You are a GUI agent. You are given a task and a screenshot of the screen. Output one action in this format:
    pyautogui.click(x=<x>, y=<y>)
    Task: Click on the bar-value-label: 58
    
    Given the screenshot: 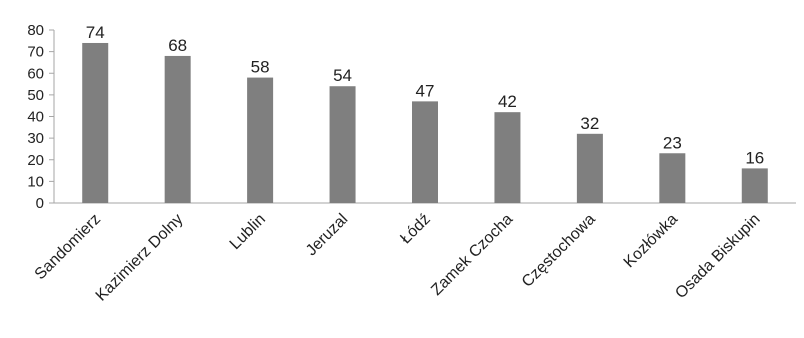 What is the action you would take?
    pyautogui.click(x=260, y=67)
    